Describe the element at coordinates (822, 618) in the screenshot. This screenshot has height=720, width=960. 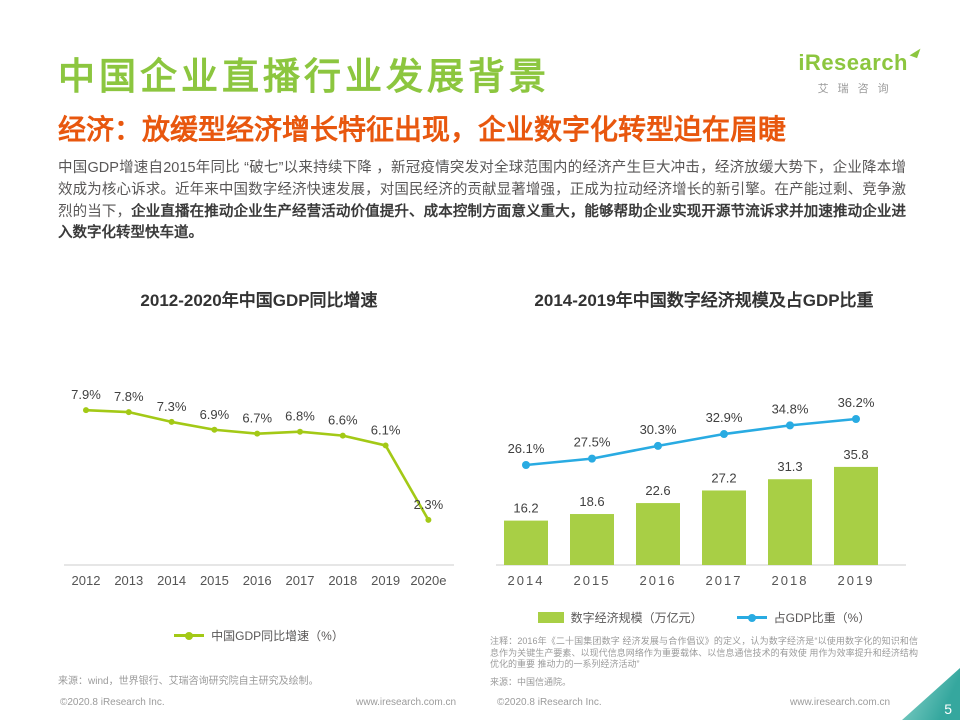
I see `legend-label: 占GDP比重（%）` at that location.